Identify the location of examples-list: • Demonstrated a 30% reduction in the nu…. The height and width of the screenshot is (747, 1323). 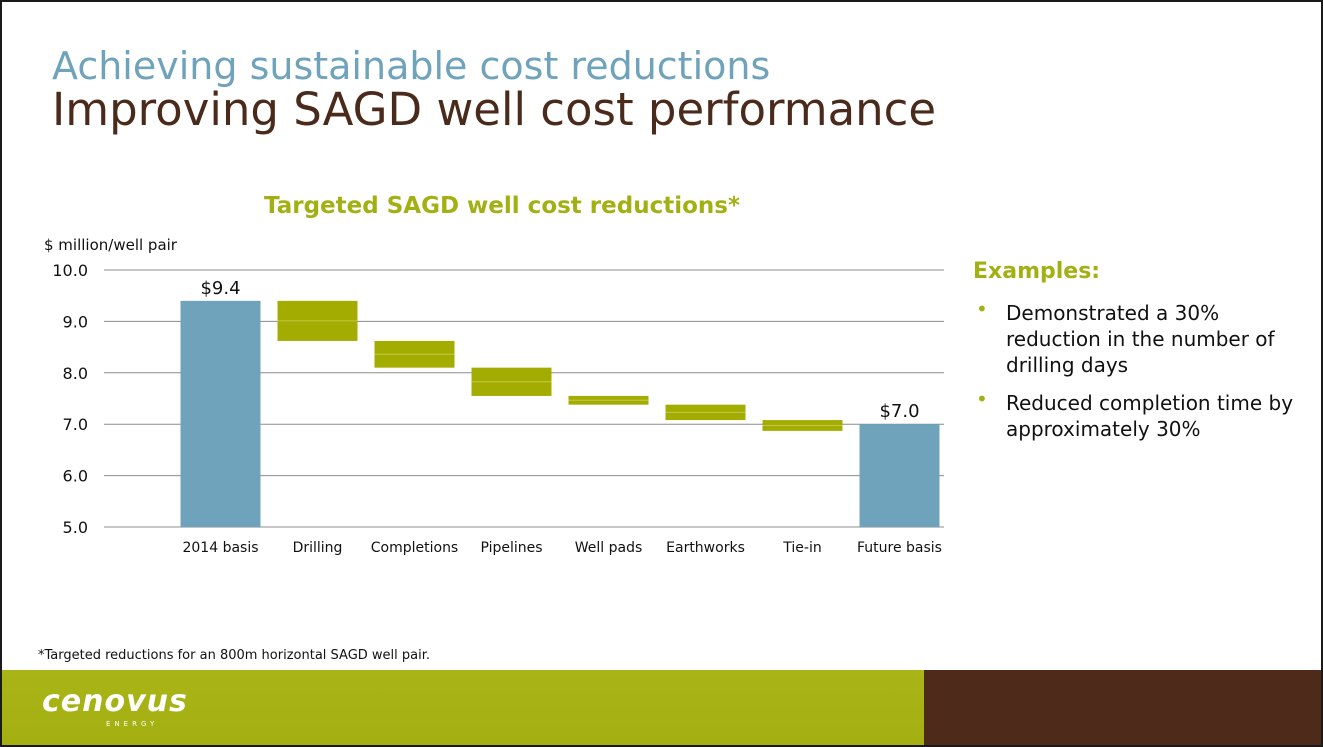
(1138, 375).